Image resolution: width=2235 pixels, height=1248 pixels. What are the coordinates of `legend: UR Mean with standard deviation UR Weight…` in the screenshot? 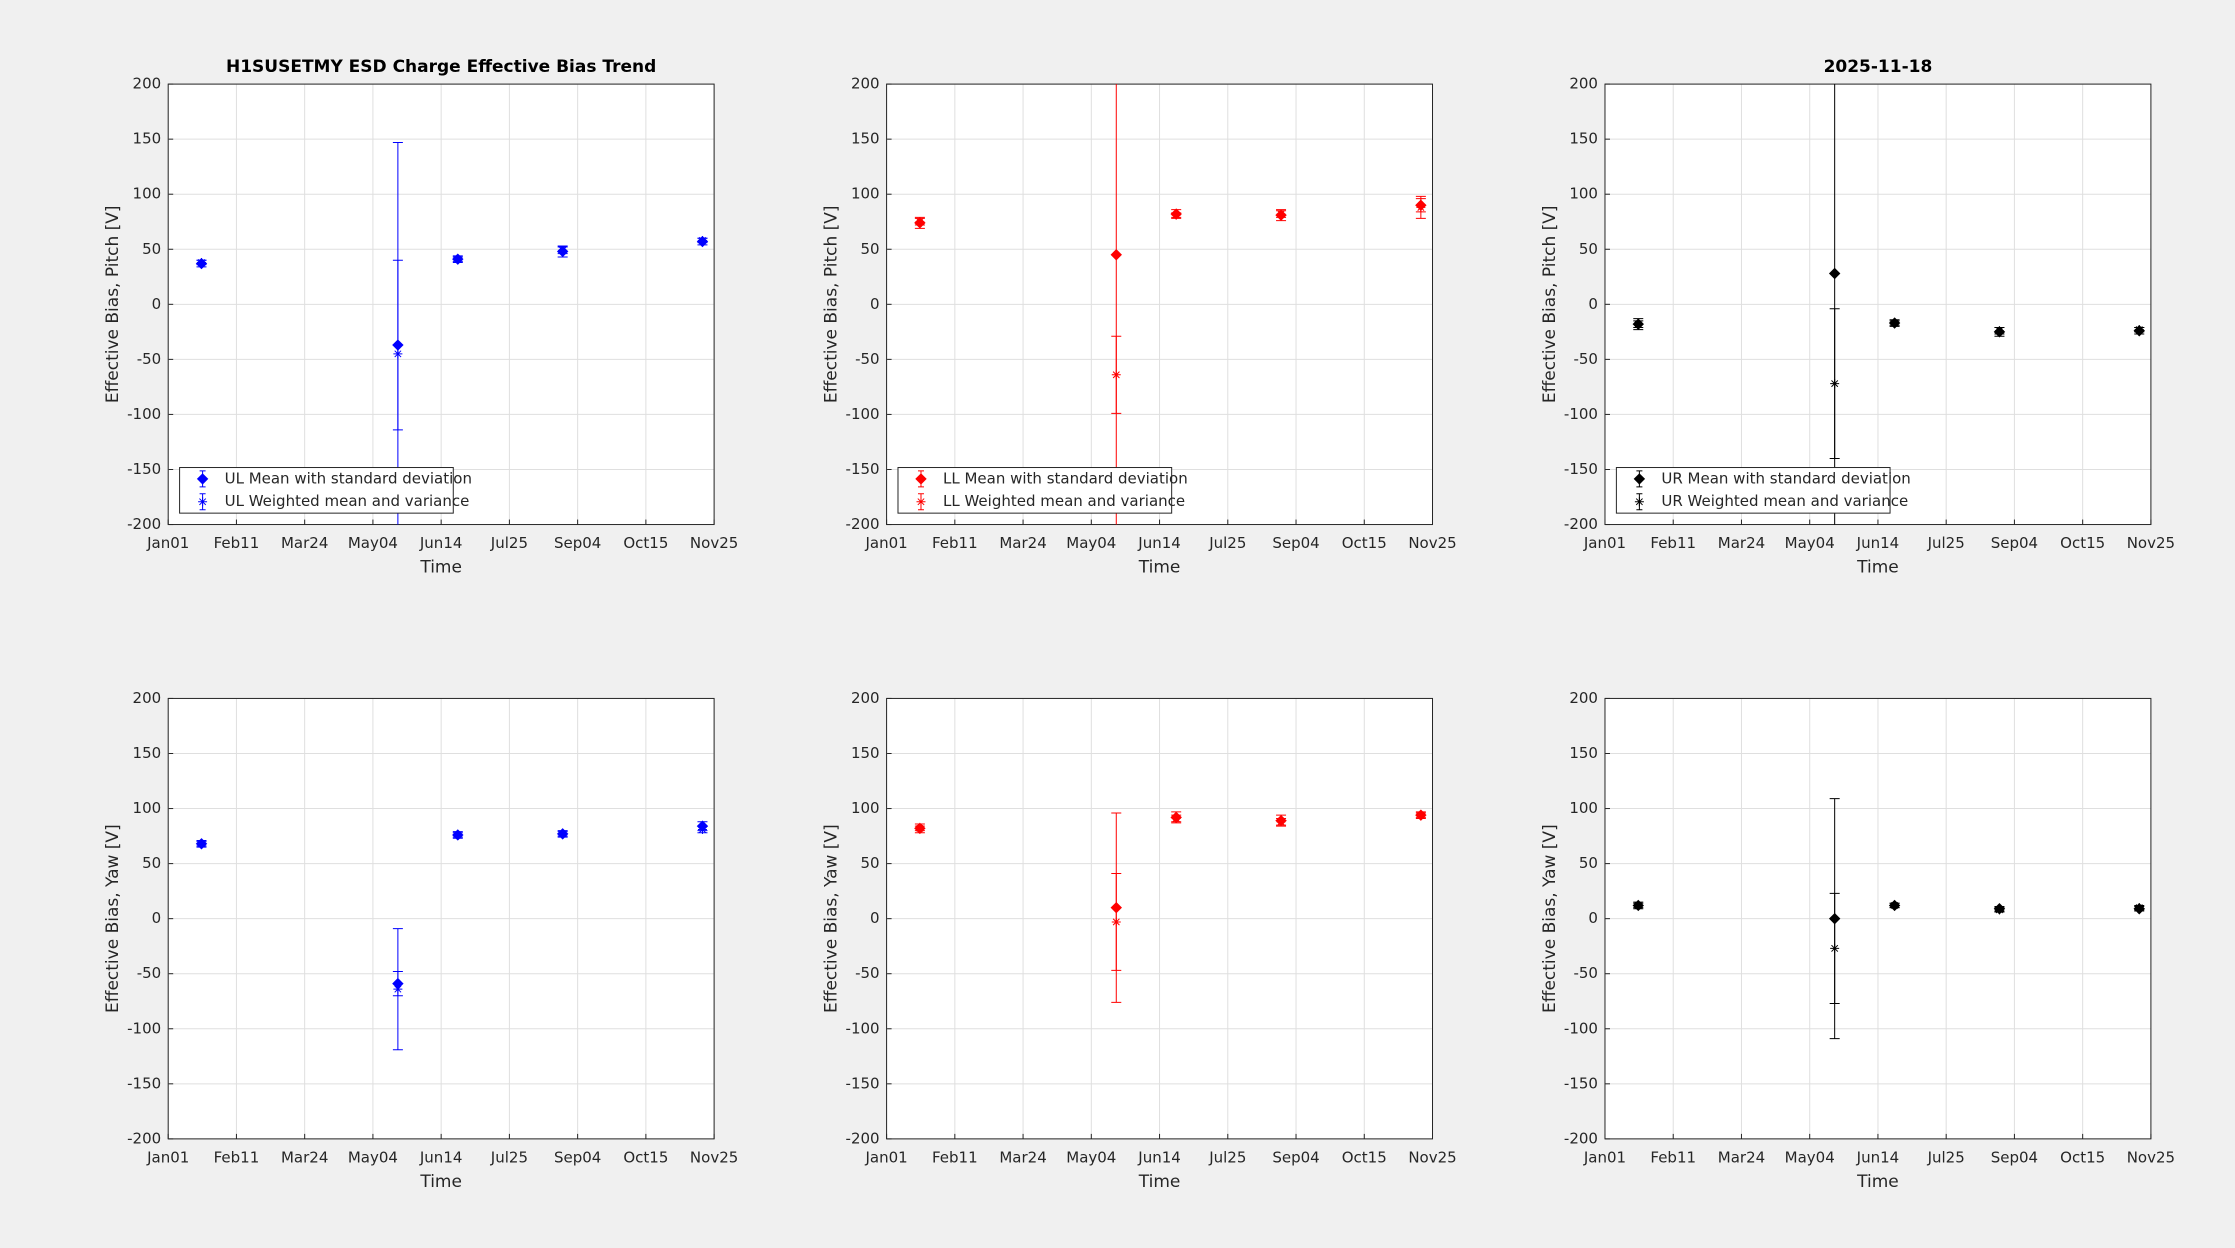 It's located at (1763, 490).